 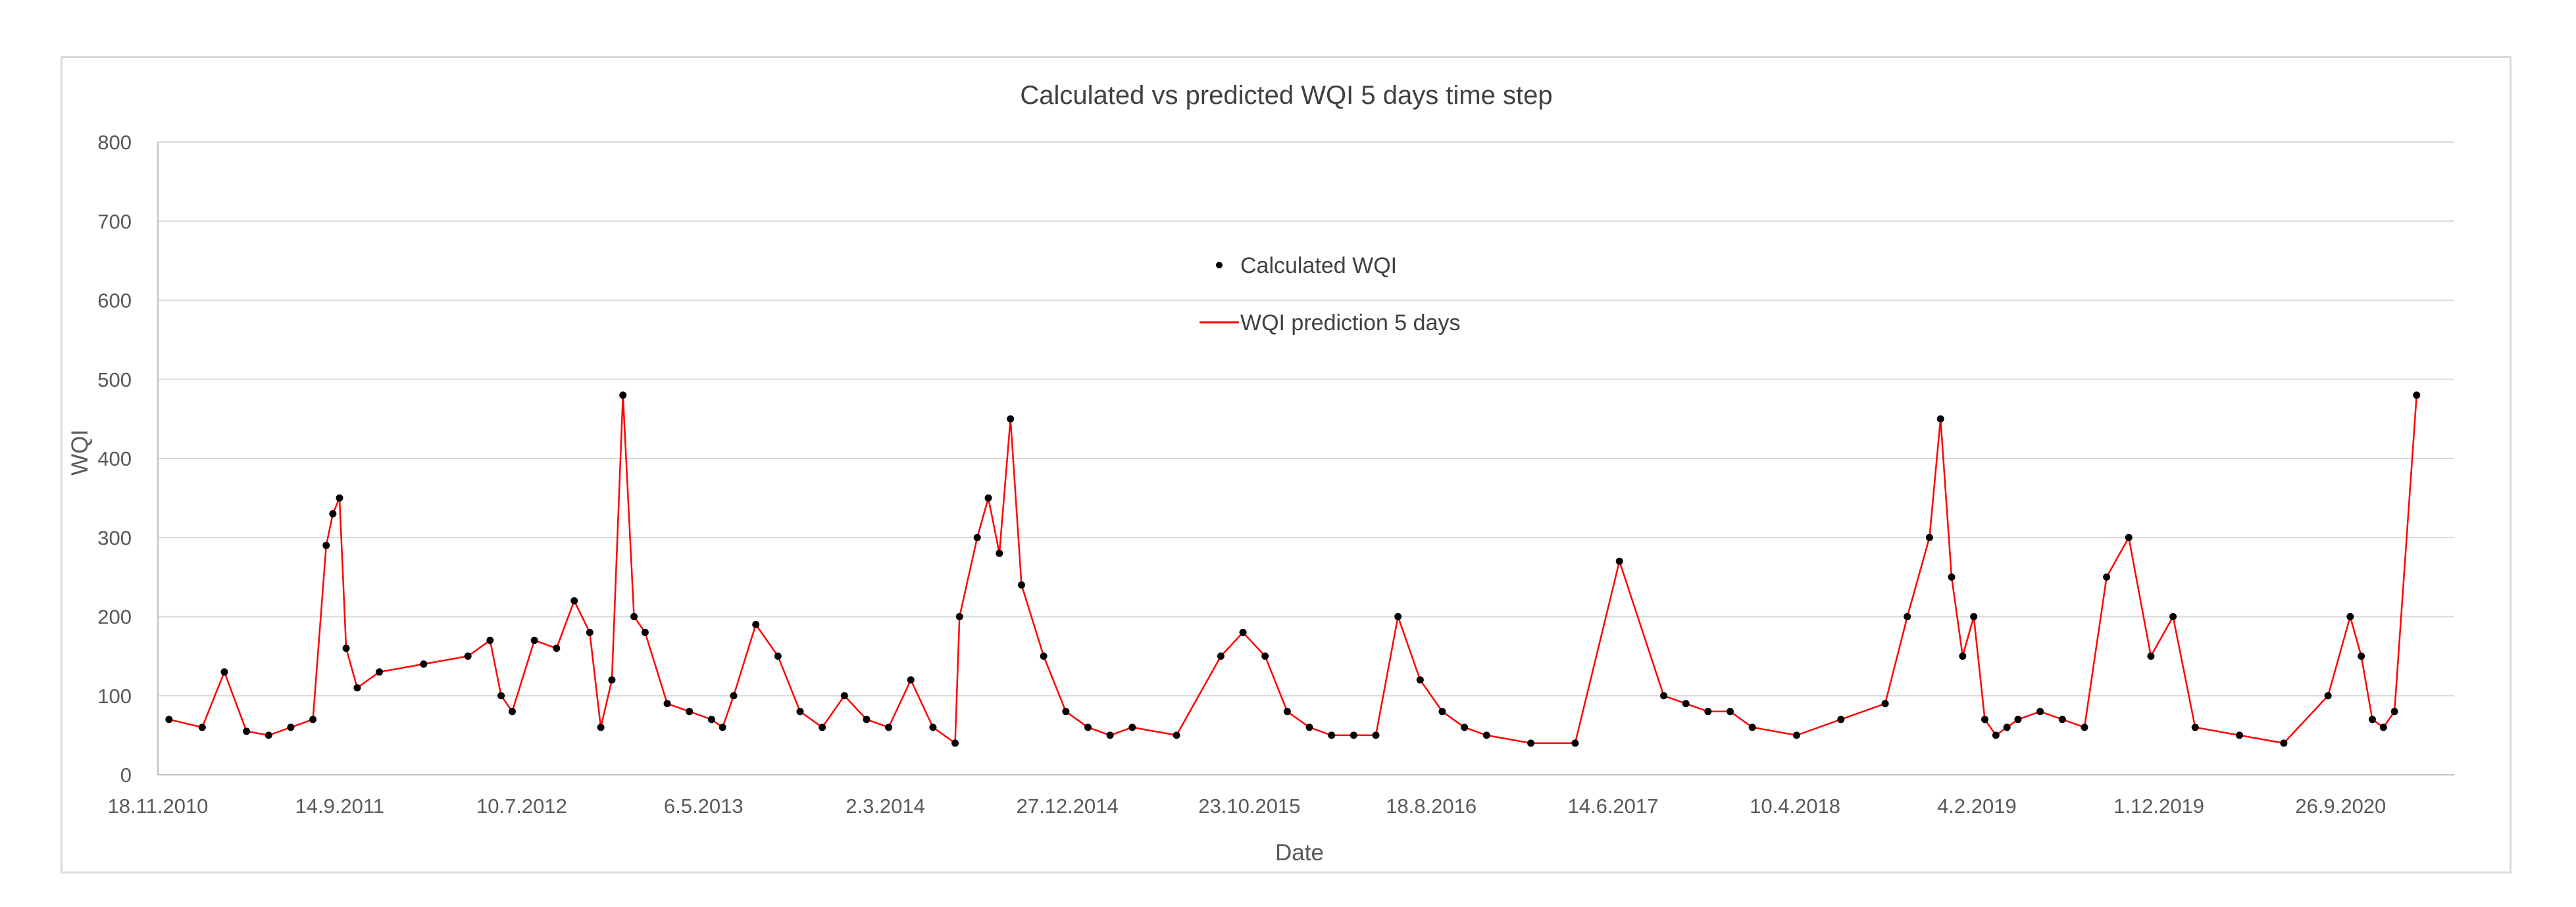 What do you see at coordinates (1613, 806) in the screenshot?
I see `x-tick-8: 14.6.2017` at bounding box center [1613, 806].